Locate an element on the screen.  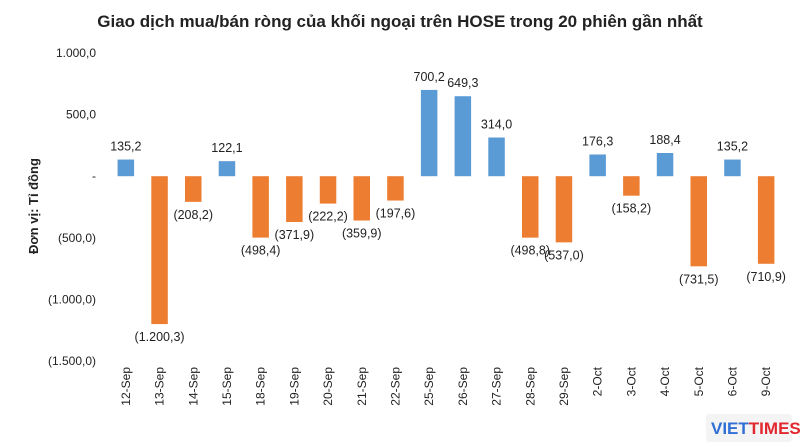
bar-18-Sep is located at coordinates (260, 207).